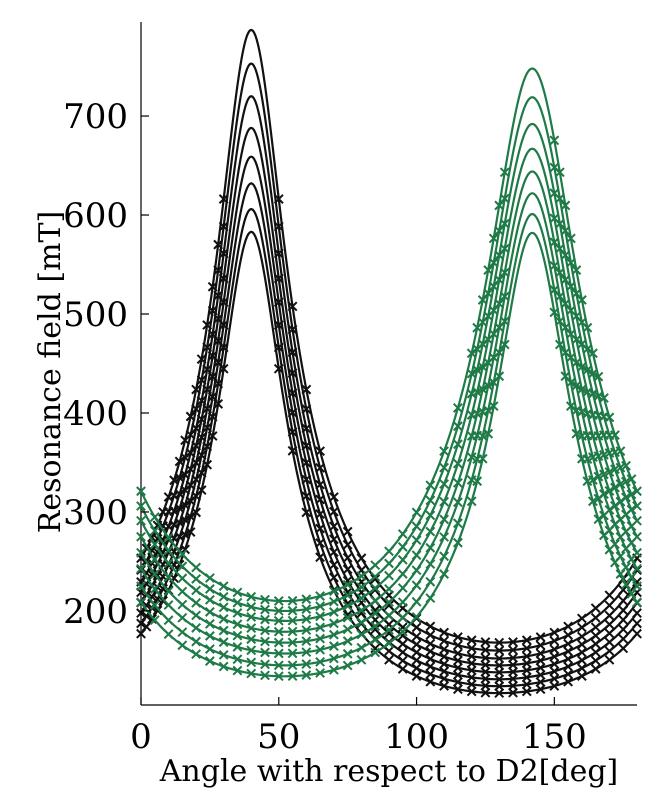  Describe the element at coordinates (554, 737) in the screenshot. I see `x-tick-label: 150` at that location.